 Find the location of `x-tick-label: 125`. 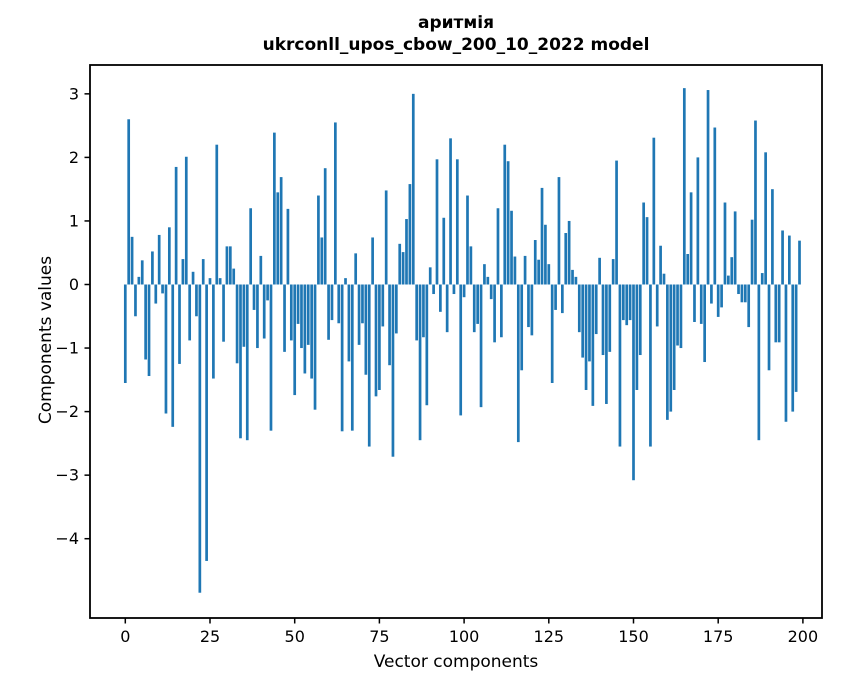

x-tick-label: 125 is located at coordinates (549, 636).